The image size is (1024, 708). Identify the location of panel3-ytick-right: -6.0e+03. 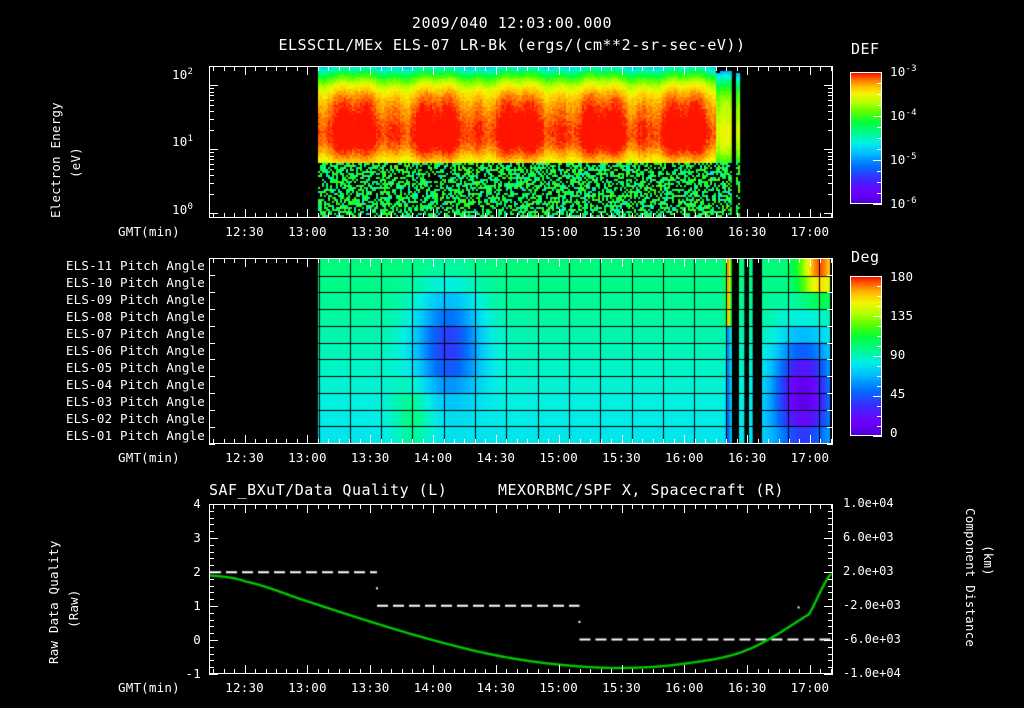
(872, 639).